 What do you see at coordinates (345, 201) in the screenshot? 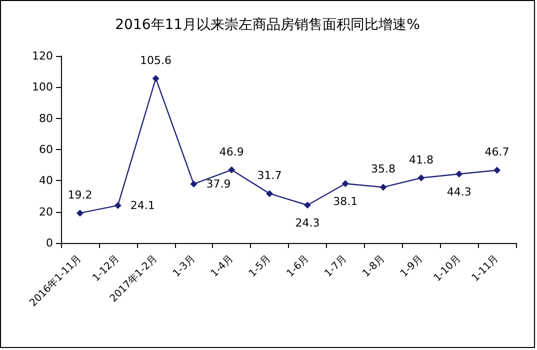
I see `data-label: 38.1` at bounding box center [345, 201].